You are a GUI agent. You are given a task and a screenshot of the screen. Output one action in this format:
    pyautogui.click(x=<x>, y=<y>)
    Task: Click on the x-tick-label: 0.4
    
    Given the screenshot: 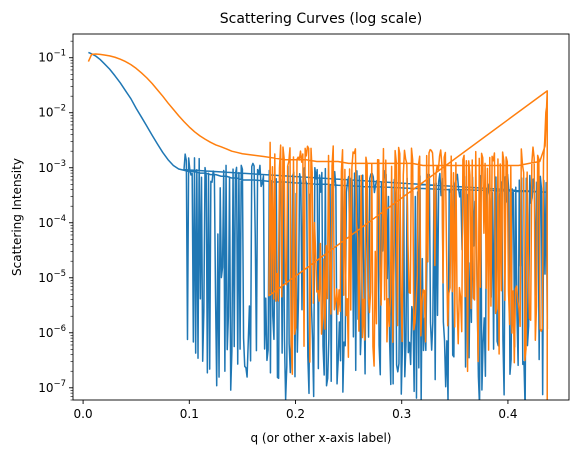 What is the action you would take?
    pyautogui.click(x=507, y=414)
    